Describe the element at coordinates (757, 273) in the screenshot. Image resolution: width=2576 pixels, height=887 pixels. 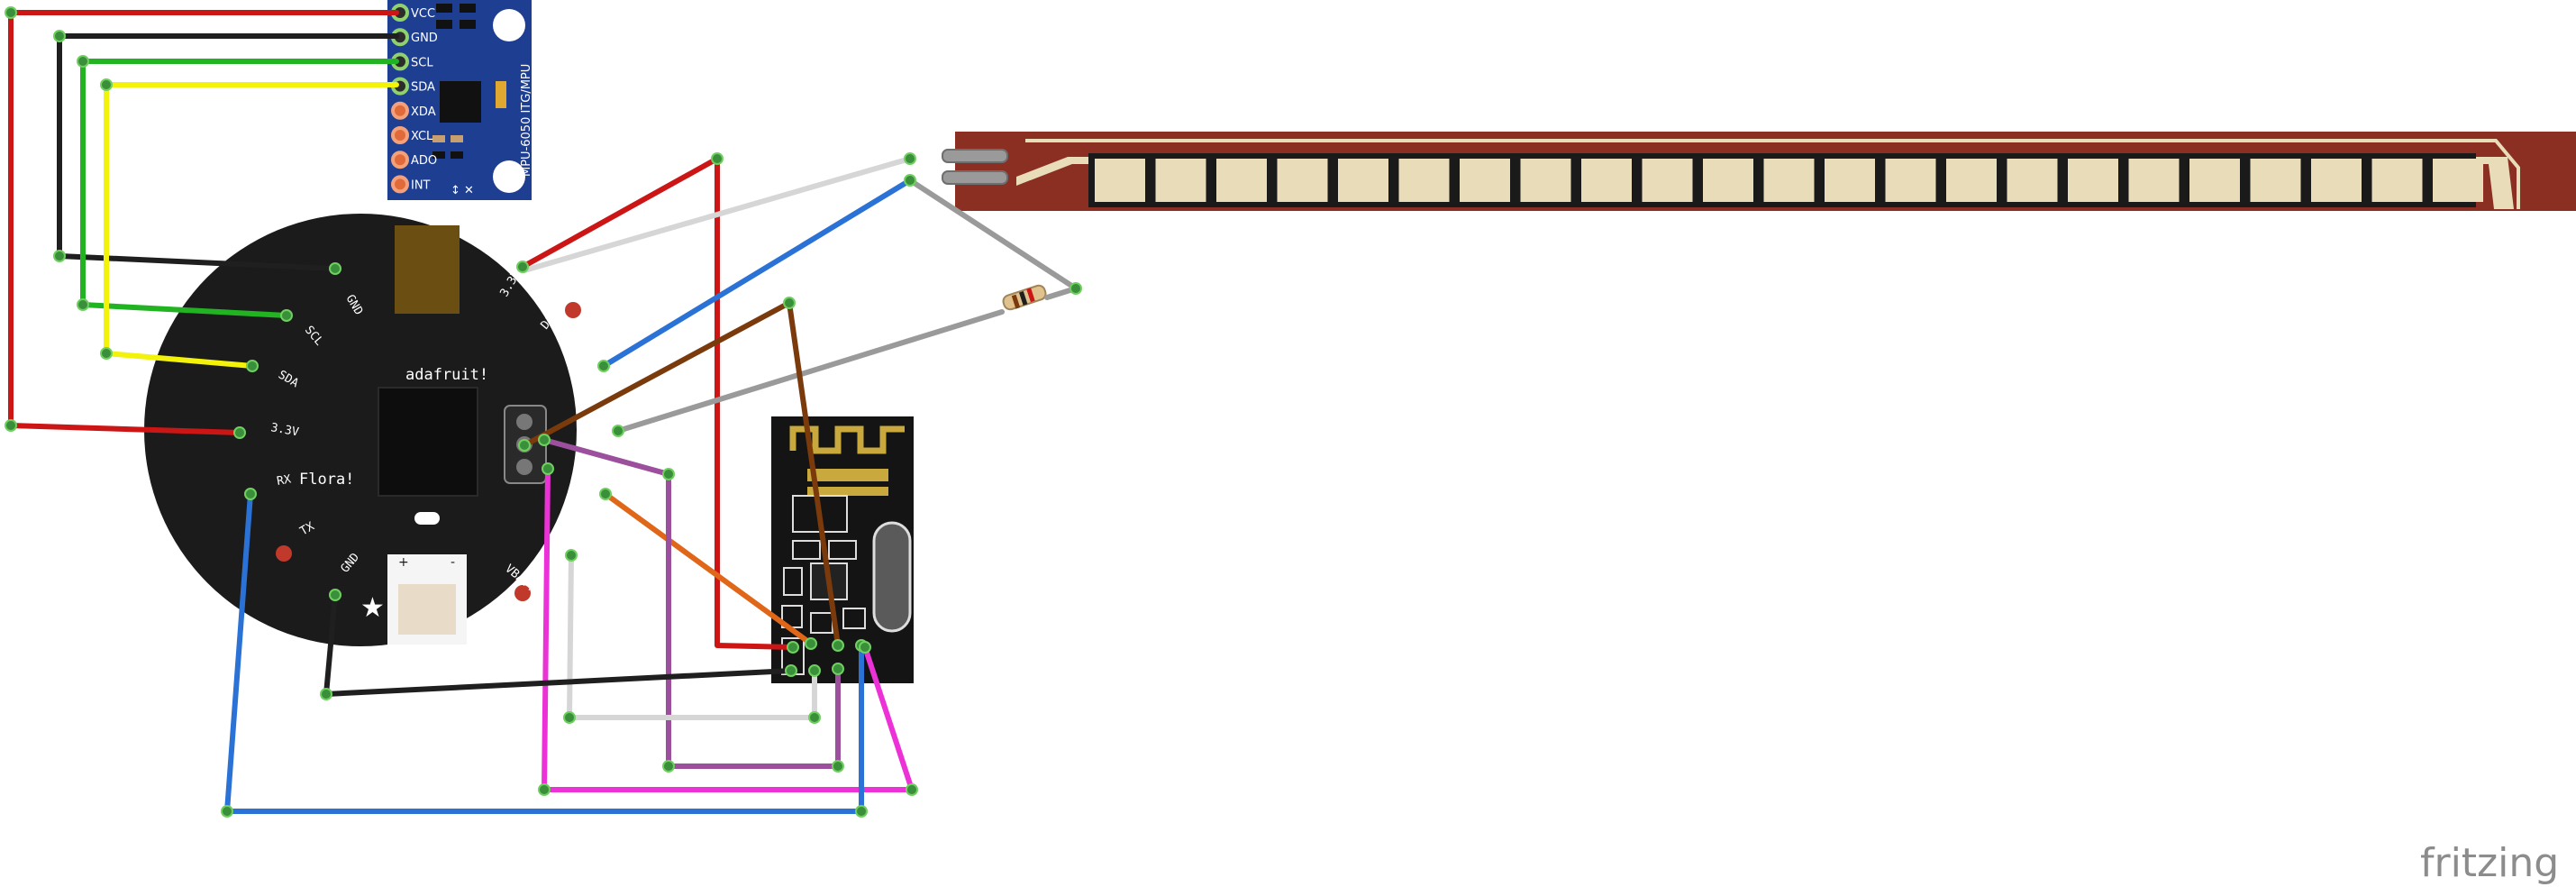
I see `wire-flex-b` at that location.